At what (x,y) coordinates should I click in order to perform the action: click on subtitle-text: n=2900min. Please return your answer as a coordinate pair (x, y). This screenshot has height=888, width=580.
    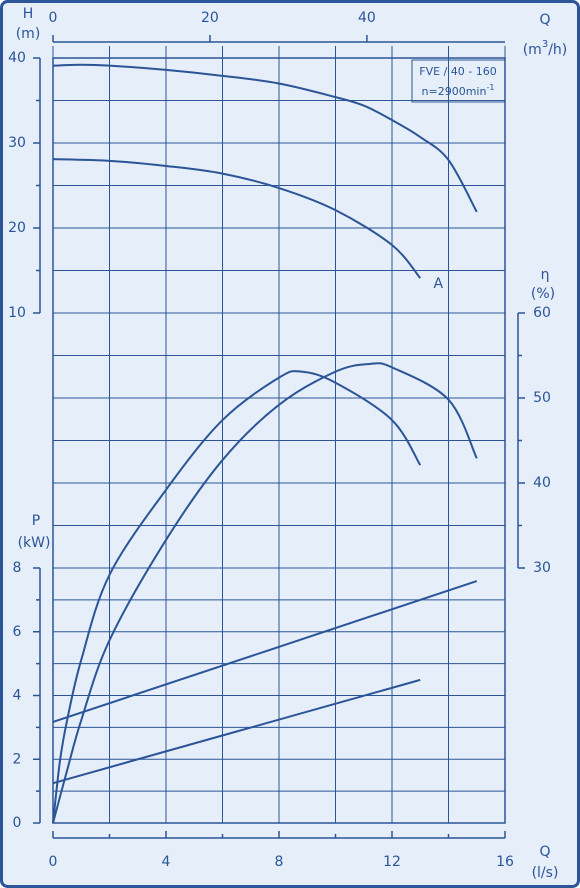
    Looking at the image, I should click on (454, 91).